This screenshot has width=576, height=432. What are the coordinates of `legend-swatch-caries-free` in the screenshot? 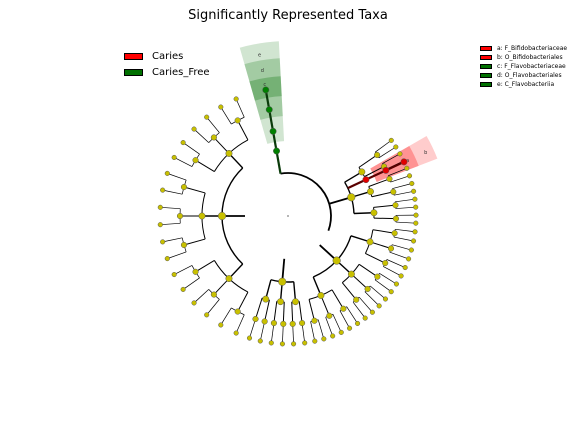 It's located at (133, 72).